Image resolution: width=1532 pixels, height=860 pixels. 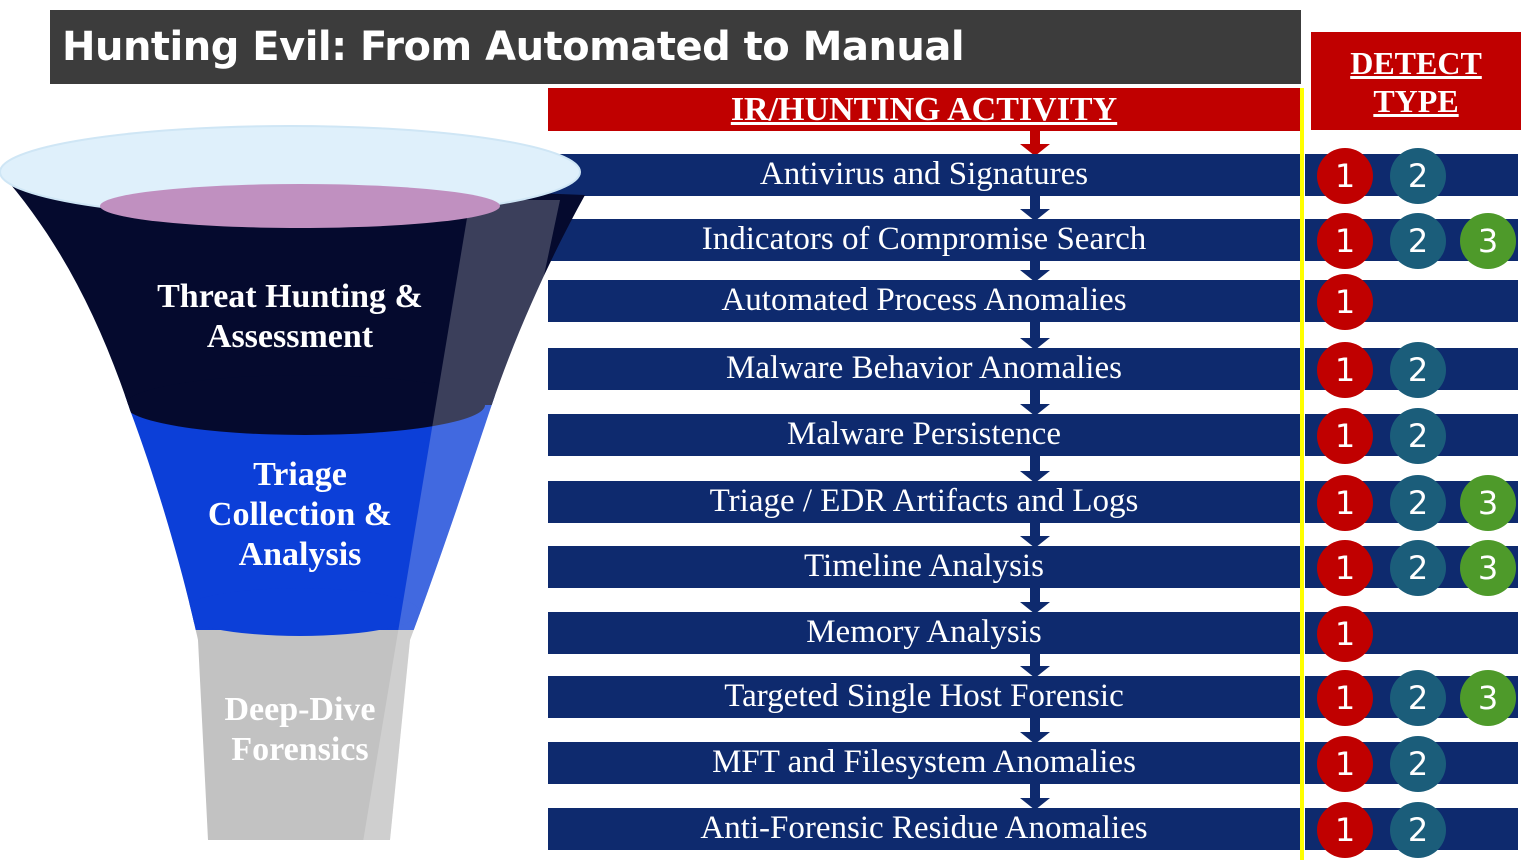 What do you see at coordinates (924, 697) in the screenshot?
I see `activity-row: Targeted Single Host Forensic` at bounding box center [924, 697].